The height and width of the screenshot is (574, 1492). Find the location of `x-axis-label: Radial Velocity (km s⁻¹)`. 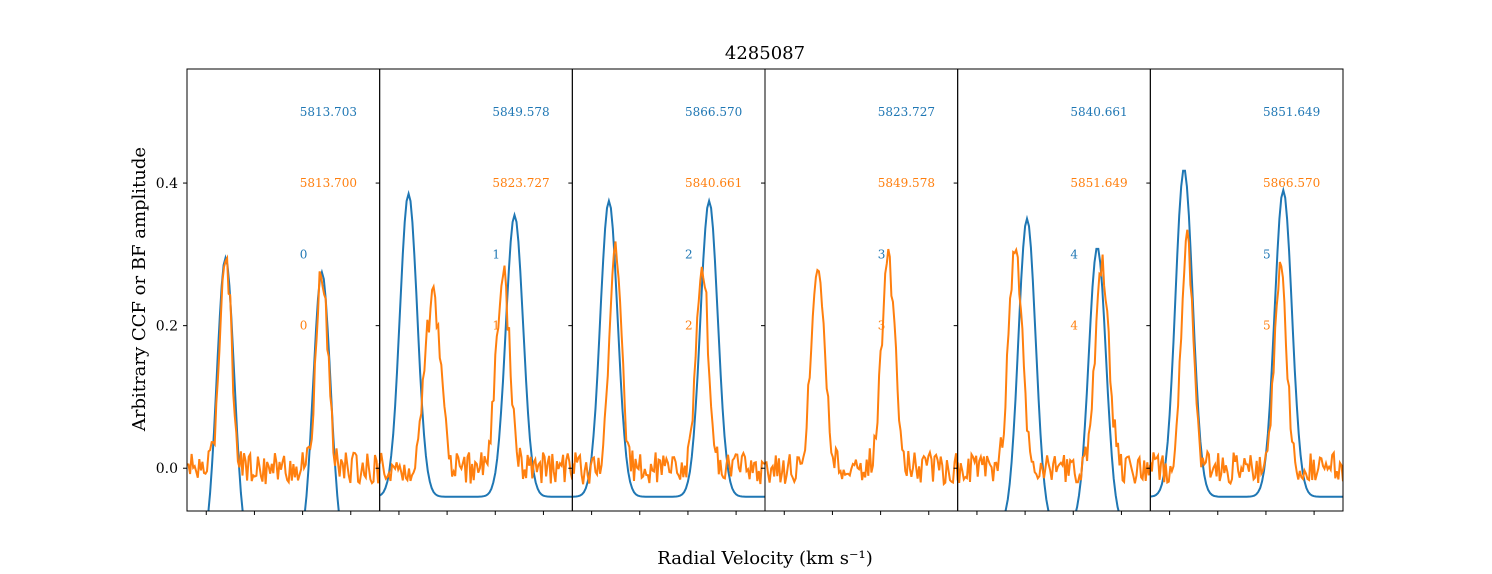

x-axis-label: Radial Velocity (km s⁻¹) is located at coordinates (764, 558).